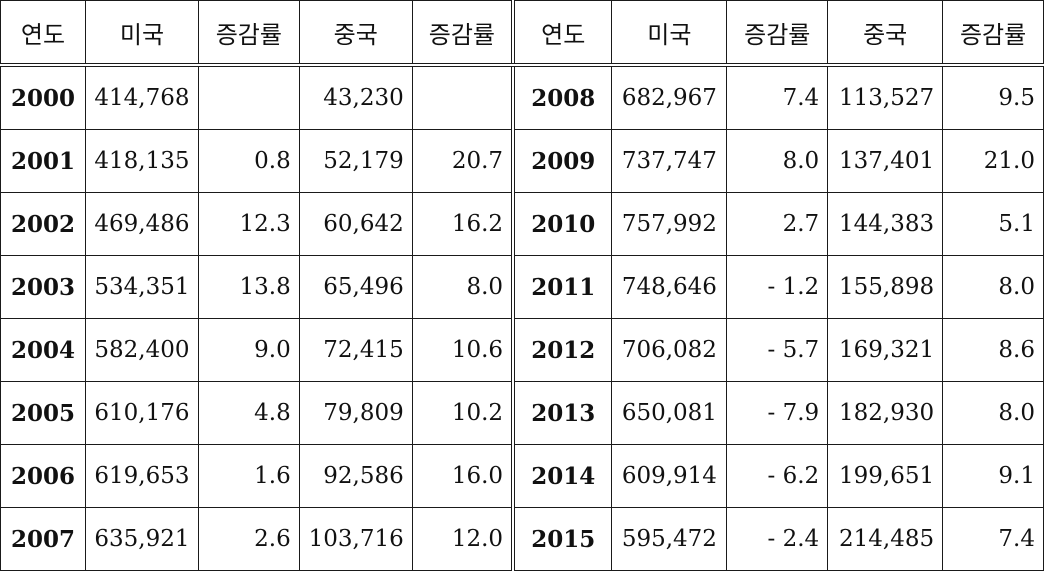 Image resolution: width=1044 pixels, height=585 pixels. I want to click on china-growth-cell: 10.6, so click(462, 350).